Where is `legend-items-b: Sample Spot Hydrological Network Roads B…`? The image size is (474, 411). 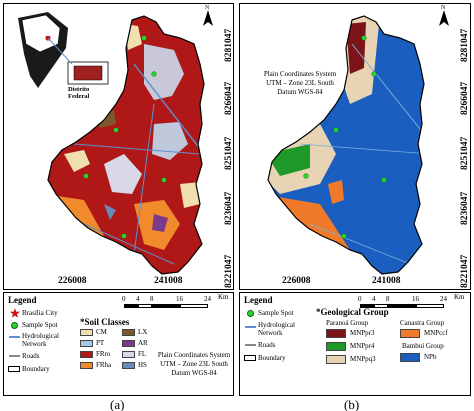
legend-items-b: Sample Spot Hydrological Network Roads B… is located at coordinates (279, 351).